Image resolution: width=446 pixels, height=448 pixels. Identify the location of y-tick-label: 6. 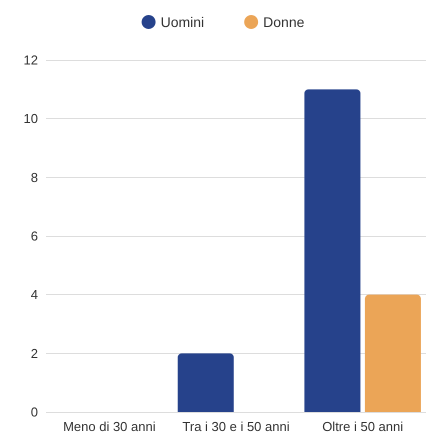
(34, 236).